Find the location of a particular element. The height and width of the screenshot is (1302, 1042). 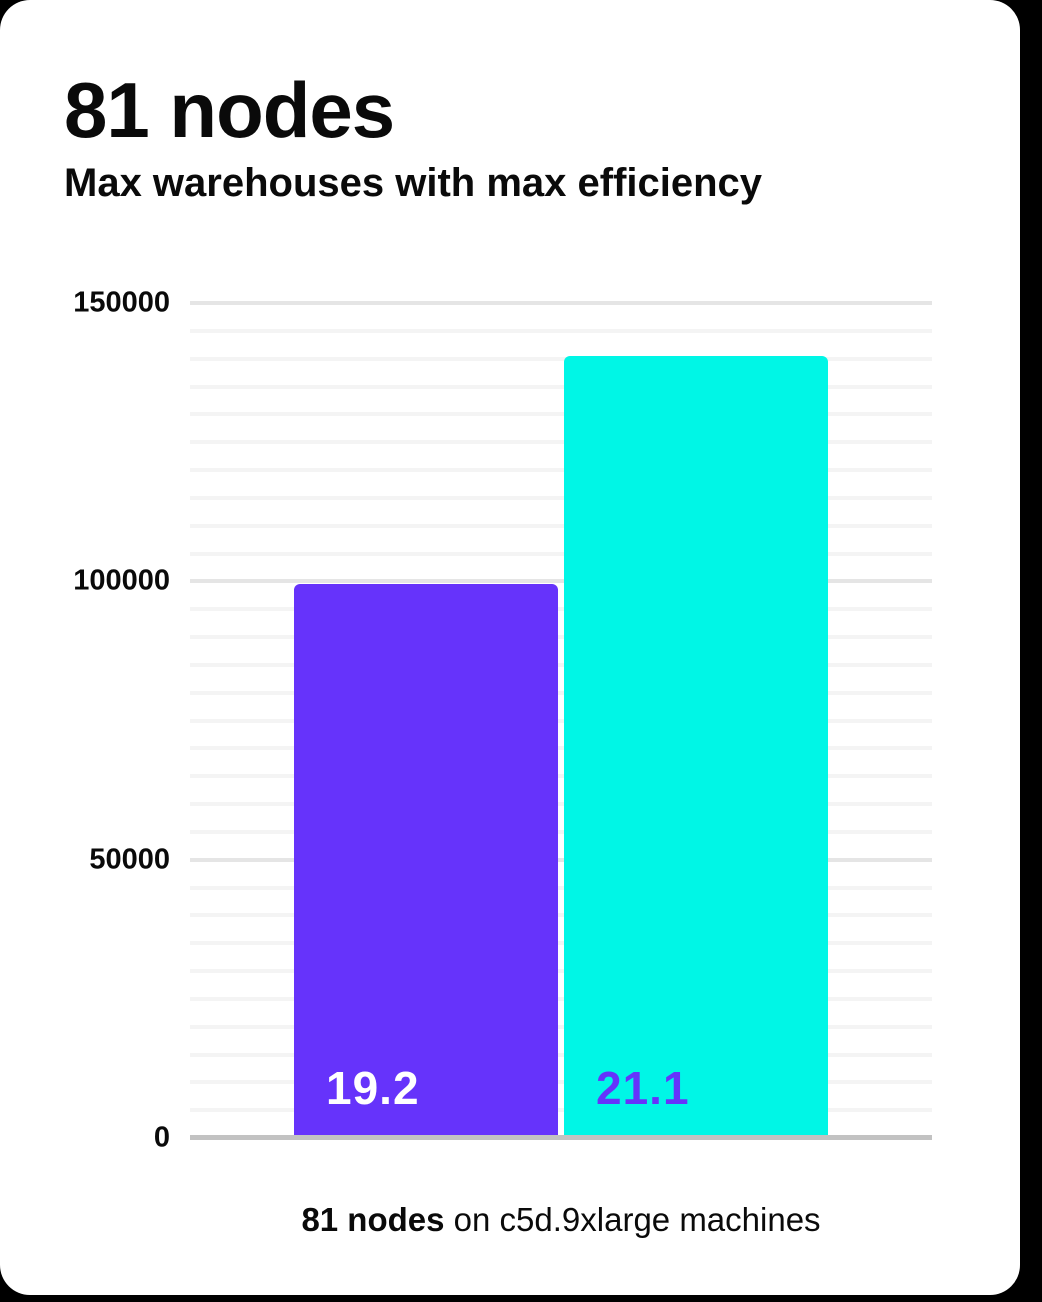

y-axis-tick-label: 50000 is located at coordinates (129, 859).